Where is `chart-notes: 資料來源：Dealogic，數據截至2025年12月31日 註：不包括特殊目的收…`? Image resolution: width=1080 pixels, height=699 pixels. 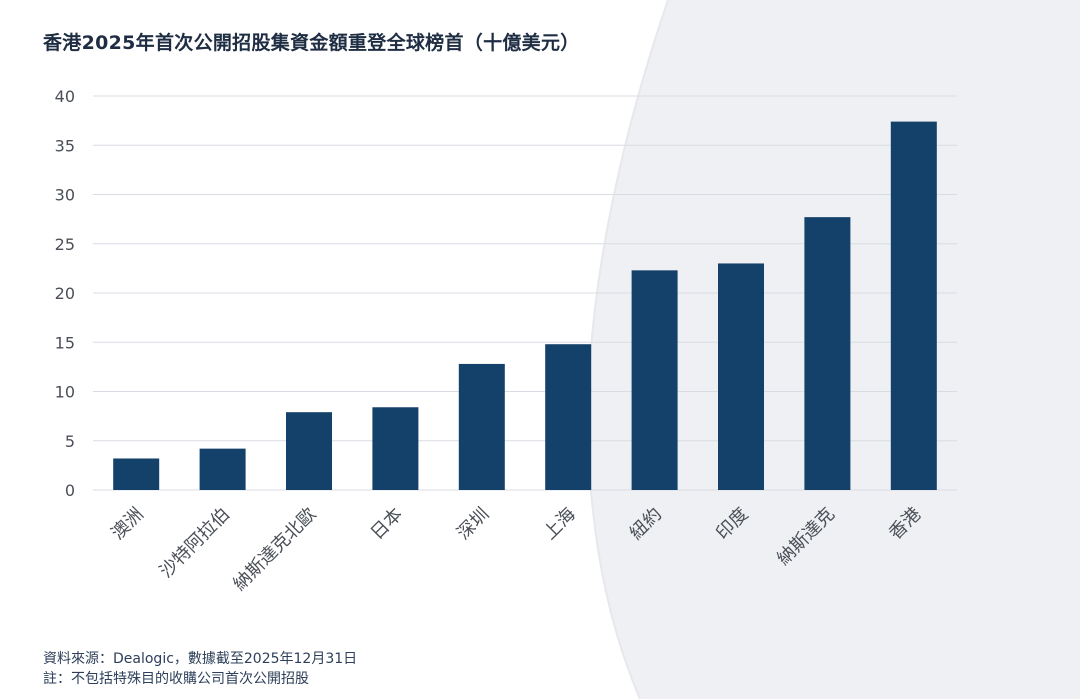
chart-notes: 資料來源：Dealogic，數據截至2025年12月31日 註：不包括特殊目的收… is located at coordinates (200, 669).